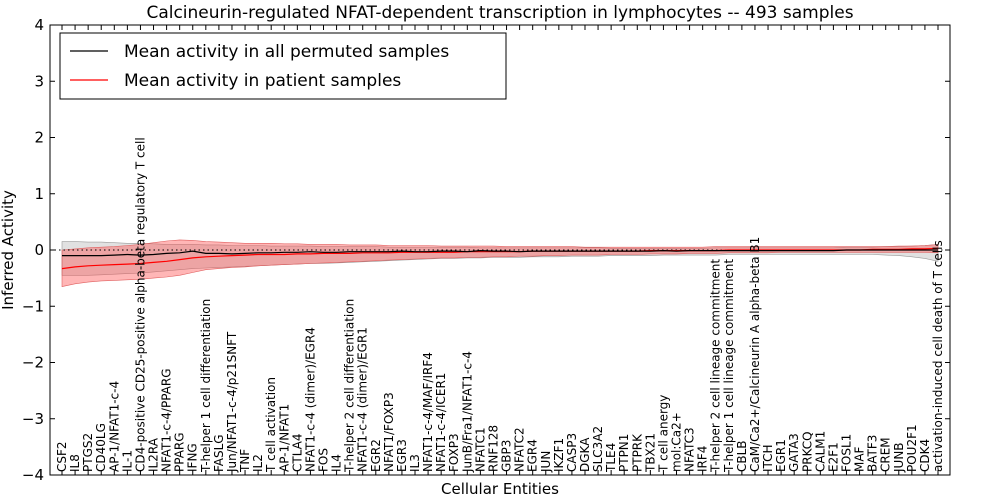 This screenshot has width=1000, height=500. I want to click on x-tick-label: IL8, so click(75, 463).